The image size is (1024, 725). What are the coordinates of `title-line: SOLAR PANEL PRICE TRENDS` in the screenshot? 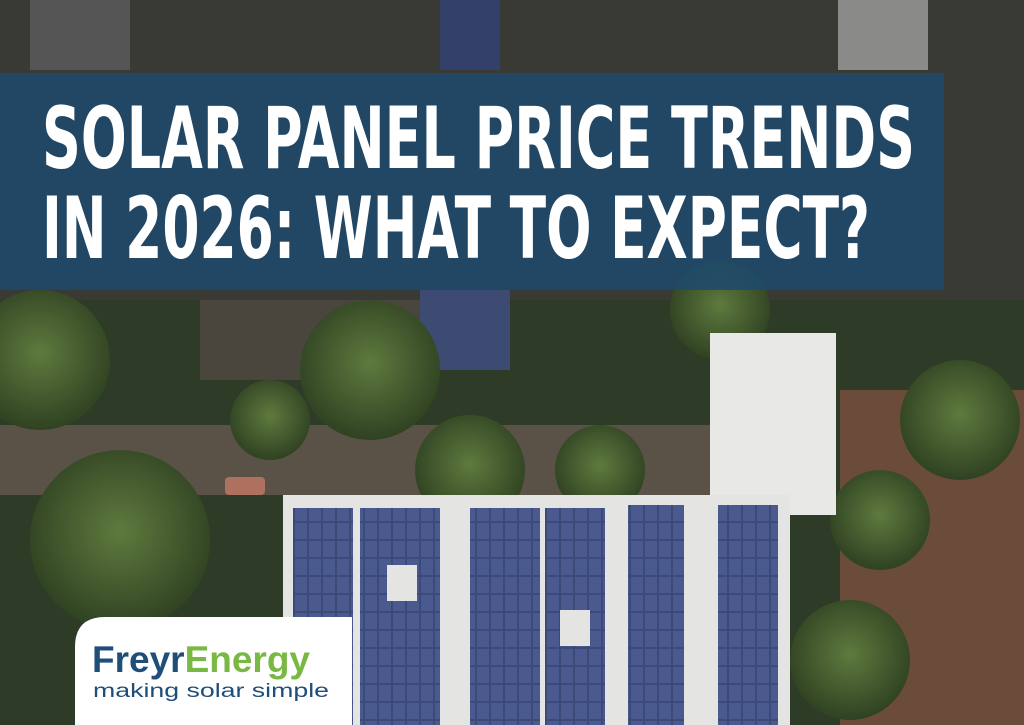 It's located at (478, 139).